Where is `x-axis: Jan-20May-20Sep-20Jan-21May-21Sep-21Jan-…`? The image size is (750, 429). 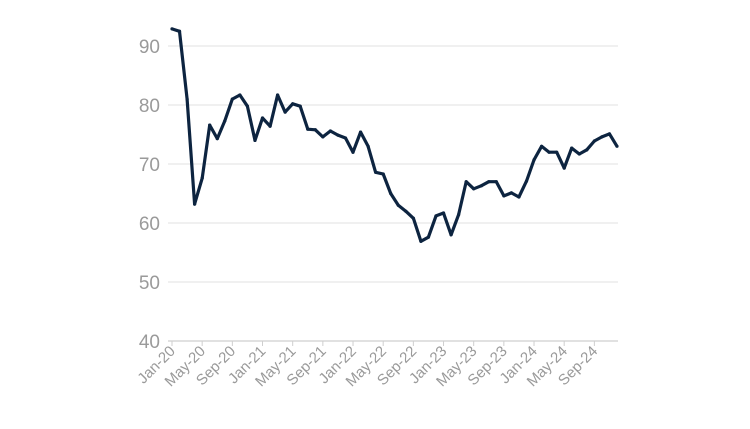 x-axis: Jan-20May-20Sep-20Jan-21May-21Sep-21Jan-… is located at coordinates (367, 365).